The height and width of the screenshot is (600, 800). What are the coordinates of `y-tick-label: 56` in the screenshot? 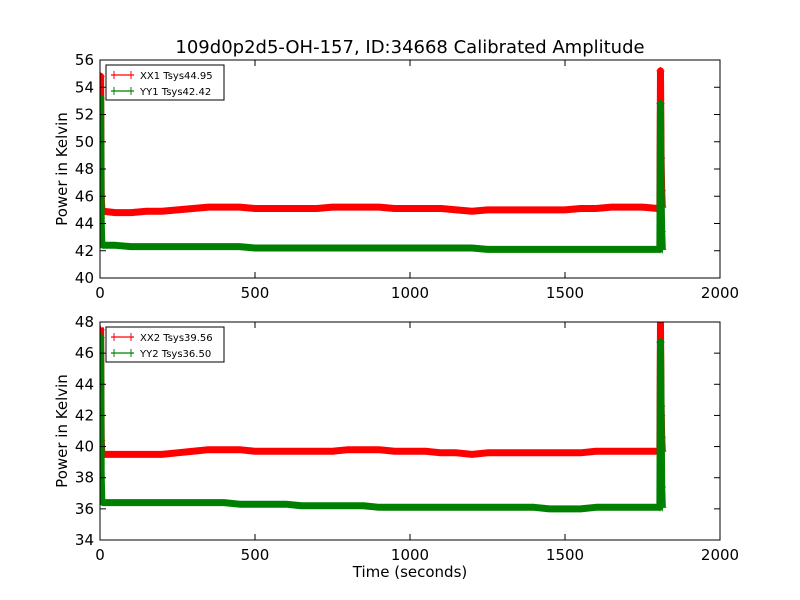 It's located at (84, 60).